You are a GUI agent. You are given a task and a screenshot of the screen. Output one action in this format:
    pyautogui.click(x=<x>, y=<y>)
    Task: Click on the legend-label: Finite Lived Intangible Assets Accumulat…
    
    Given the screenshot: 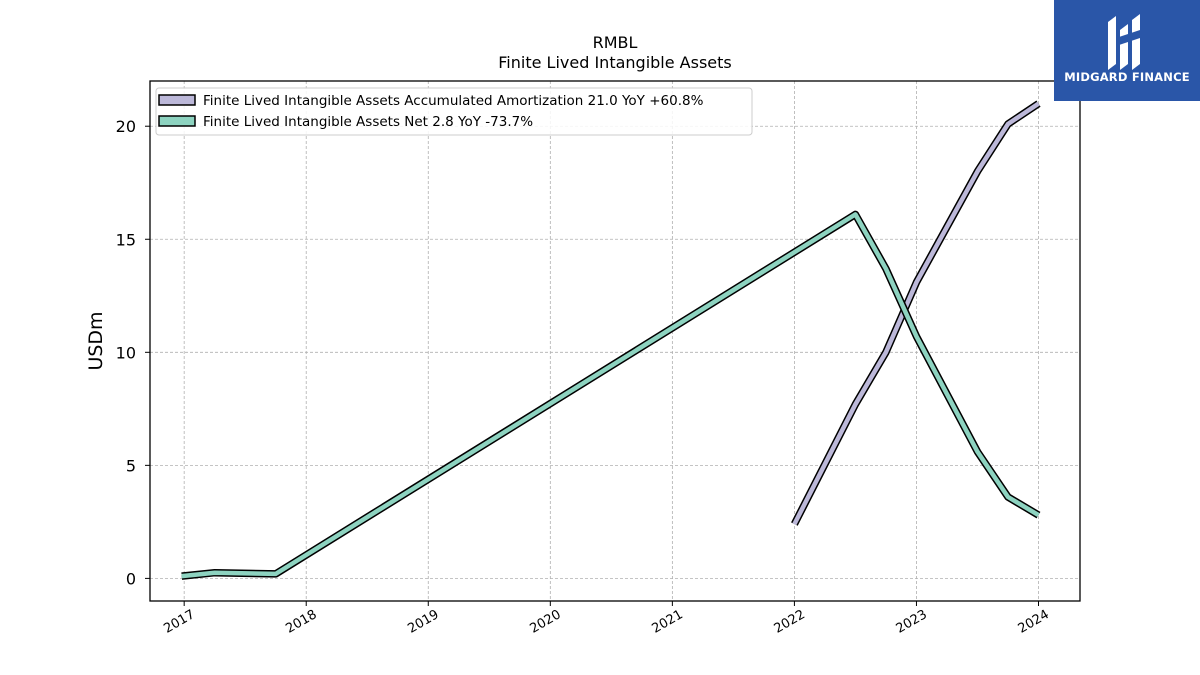 What is the action you would take?
    pyautogui.click(x=453, y=101)
    